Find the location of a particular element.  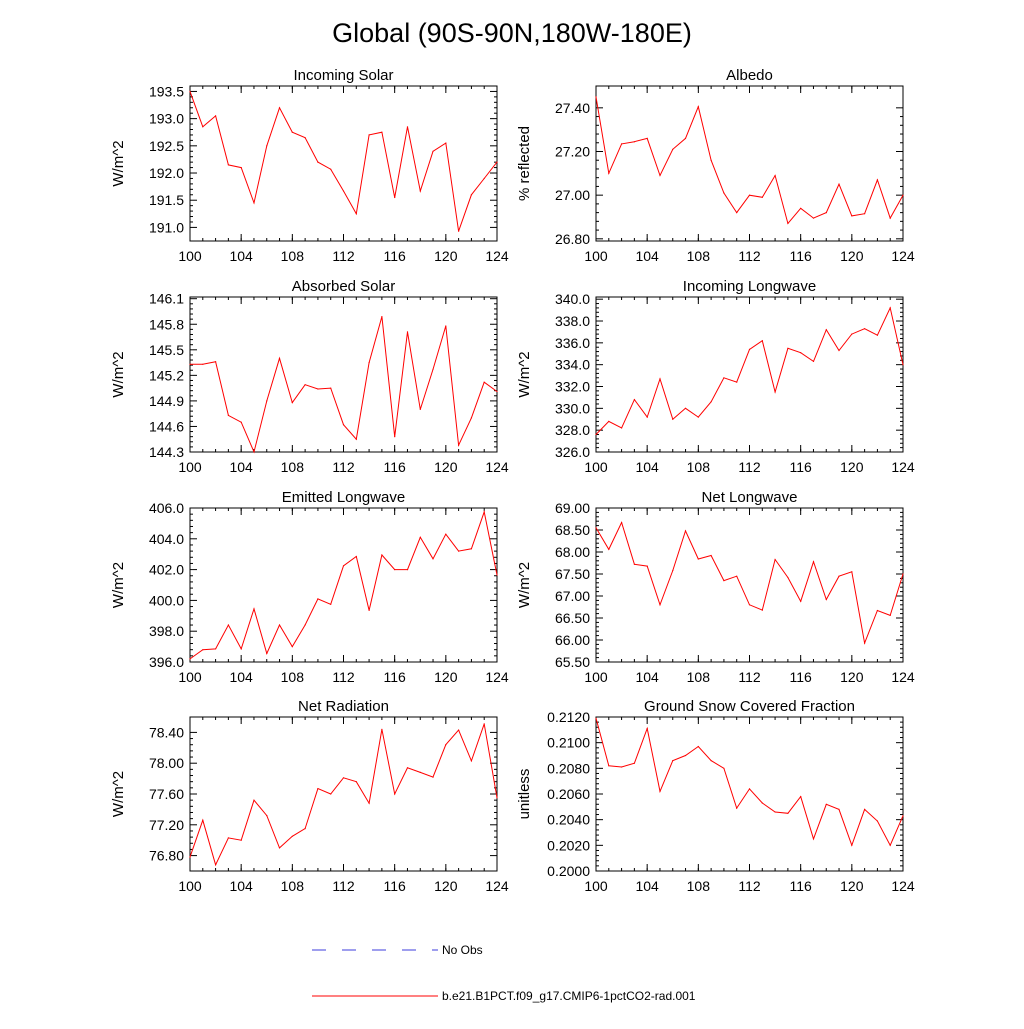

panel-title: Incoming Longwave is located at coordinates (749, 286).